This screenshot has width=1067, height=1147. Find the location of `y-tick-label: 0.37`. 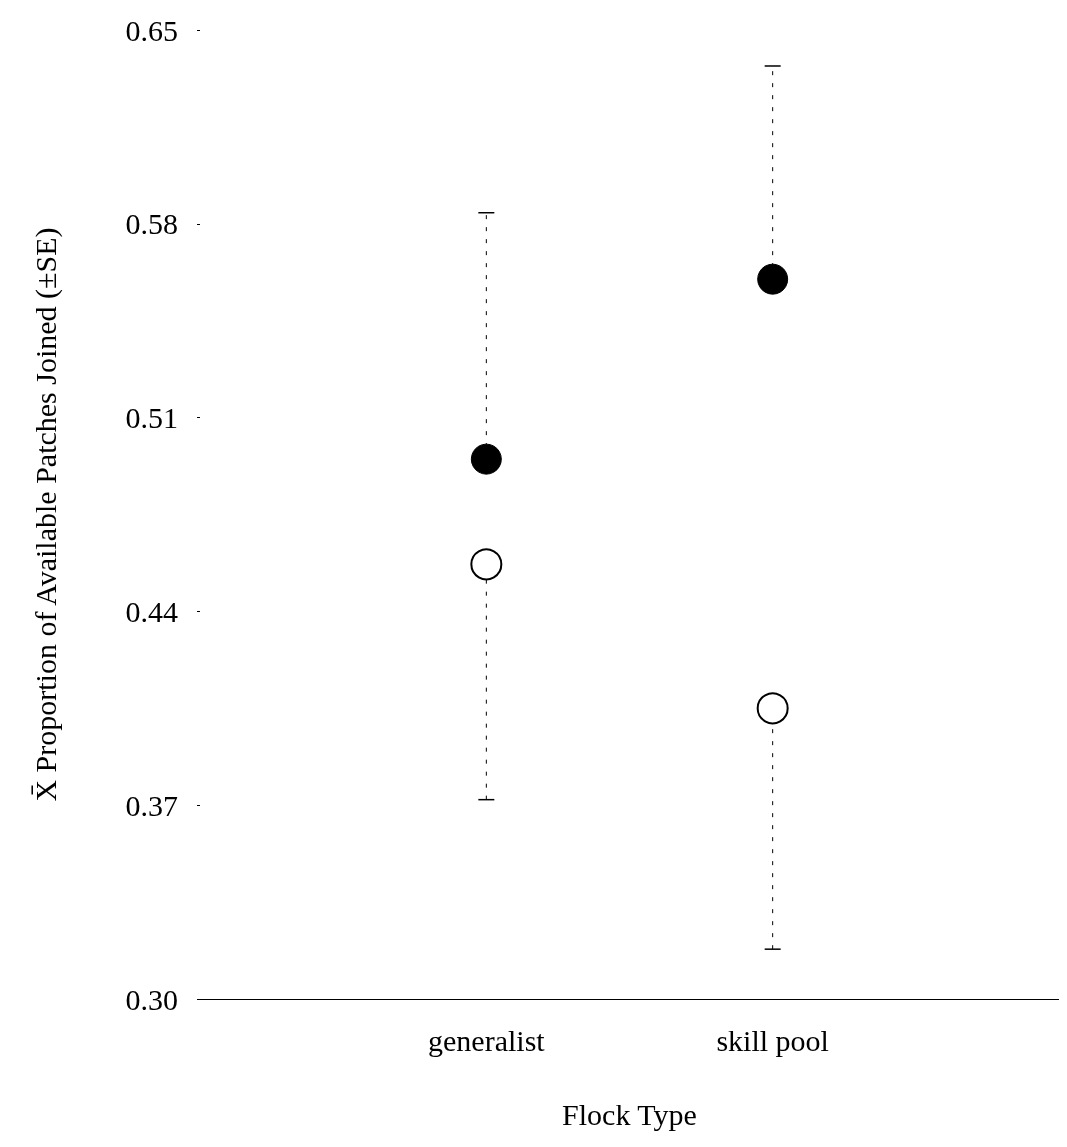

y-tick-label: 0.37 is located at coordinates (151, 805).